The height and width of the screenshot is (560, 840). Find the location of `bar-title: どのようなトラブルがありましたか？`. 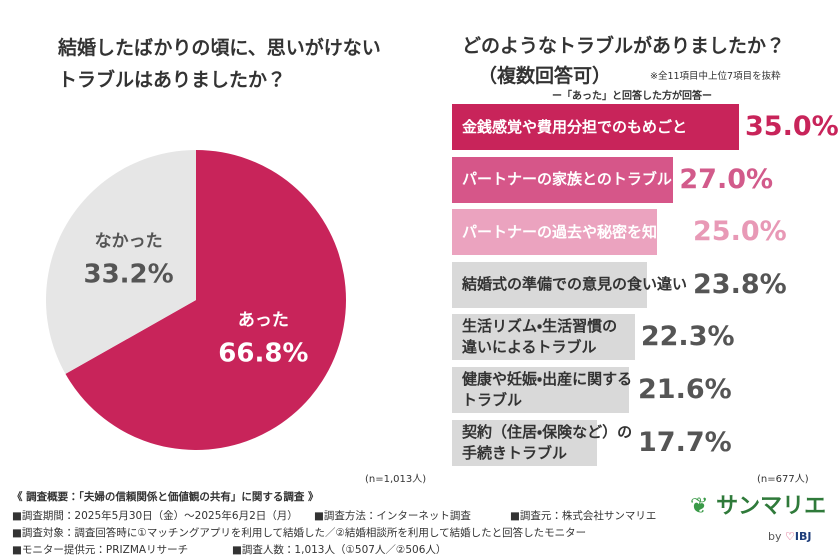

bar-title: どのようなトラブルがありましたか？ is located at coordinates (624, 46).